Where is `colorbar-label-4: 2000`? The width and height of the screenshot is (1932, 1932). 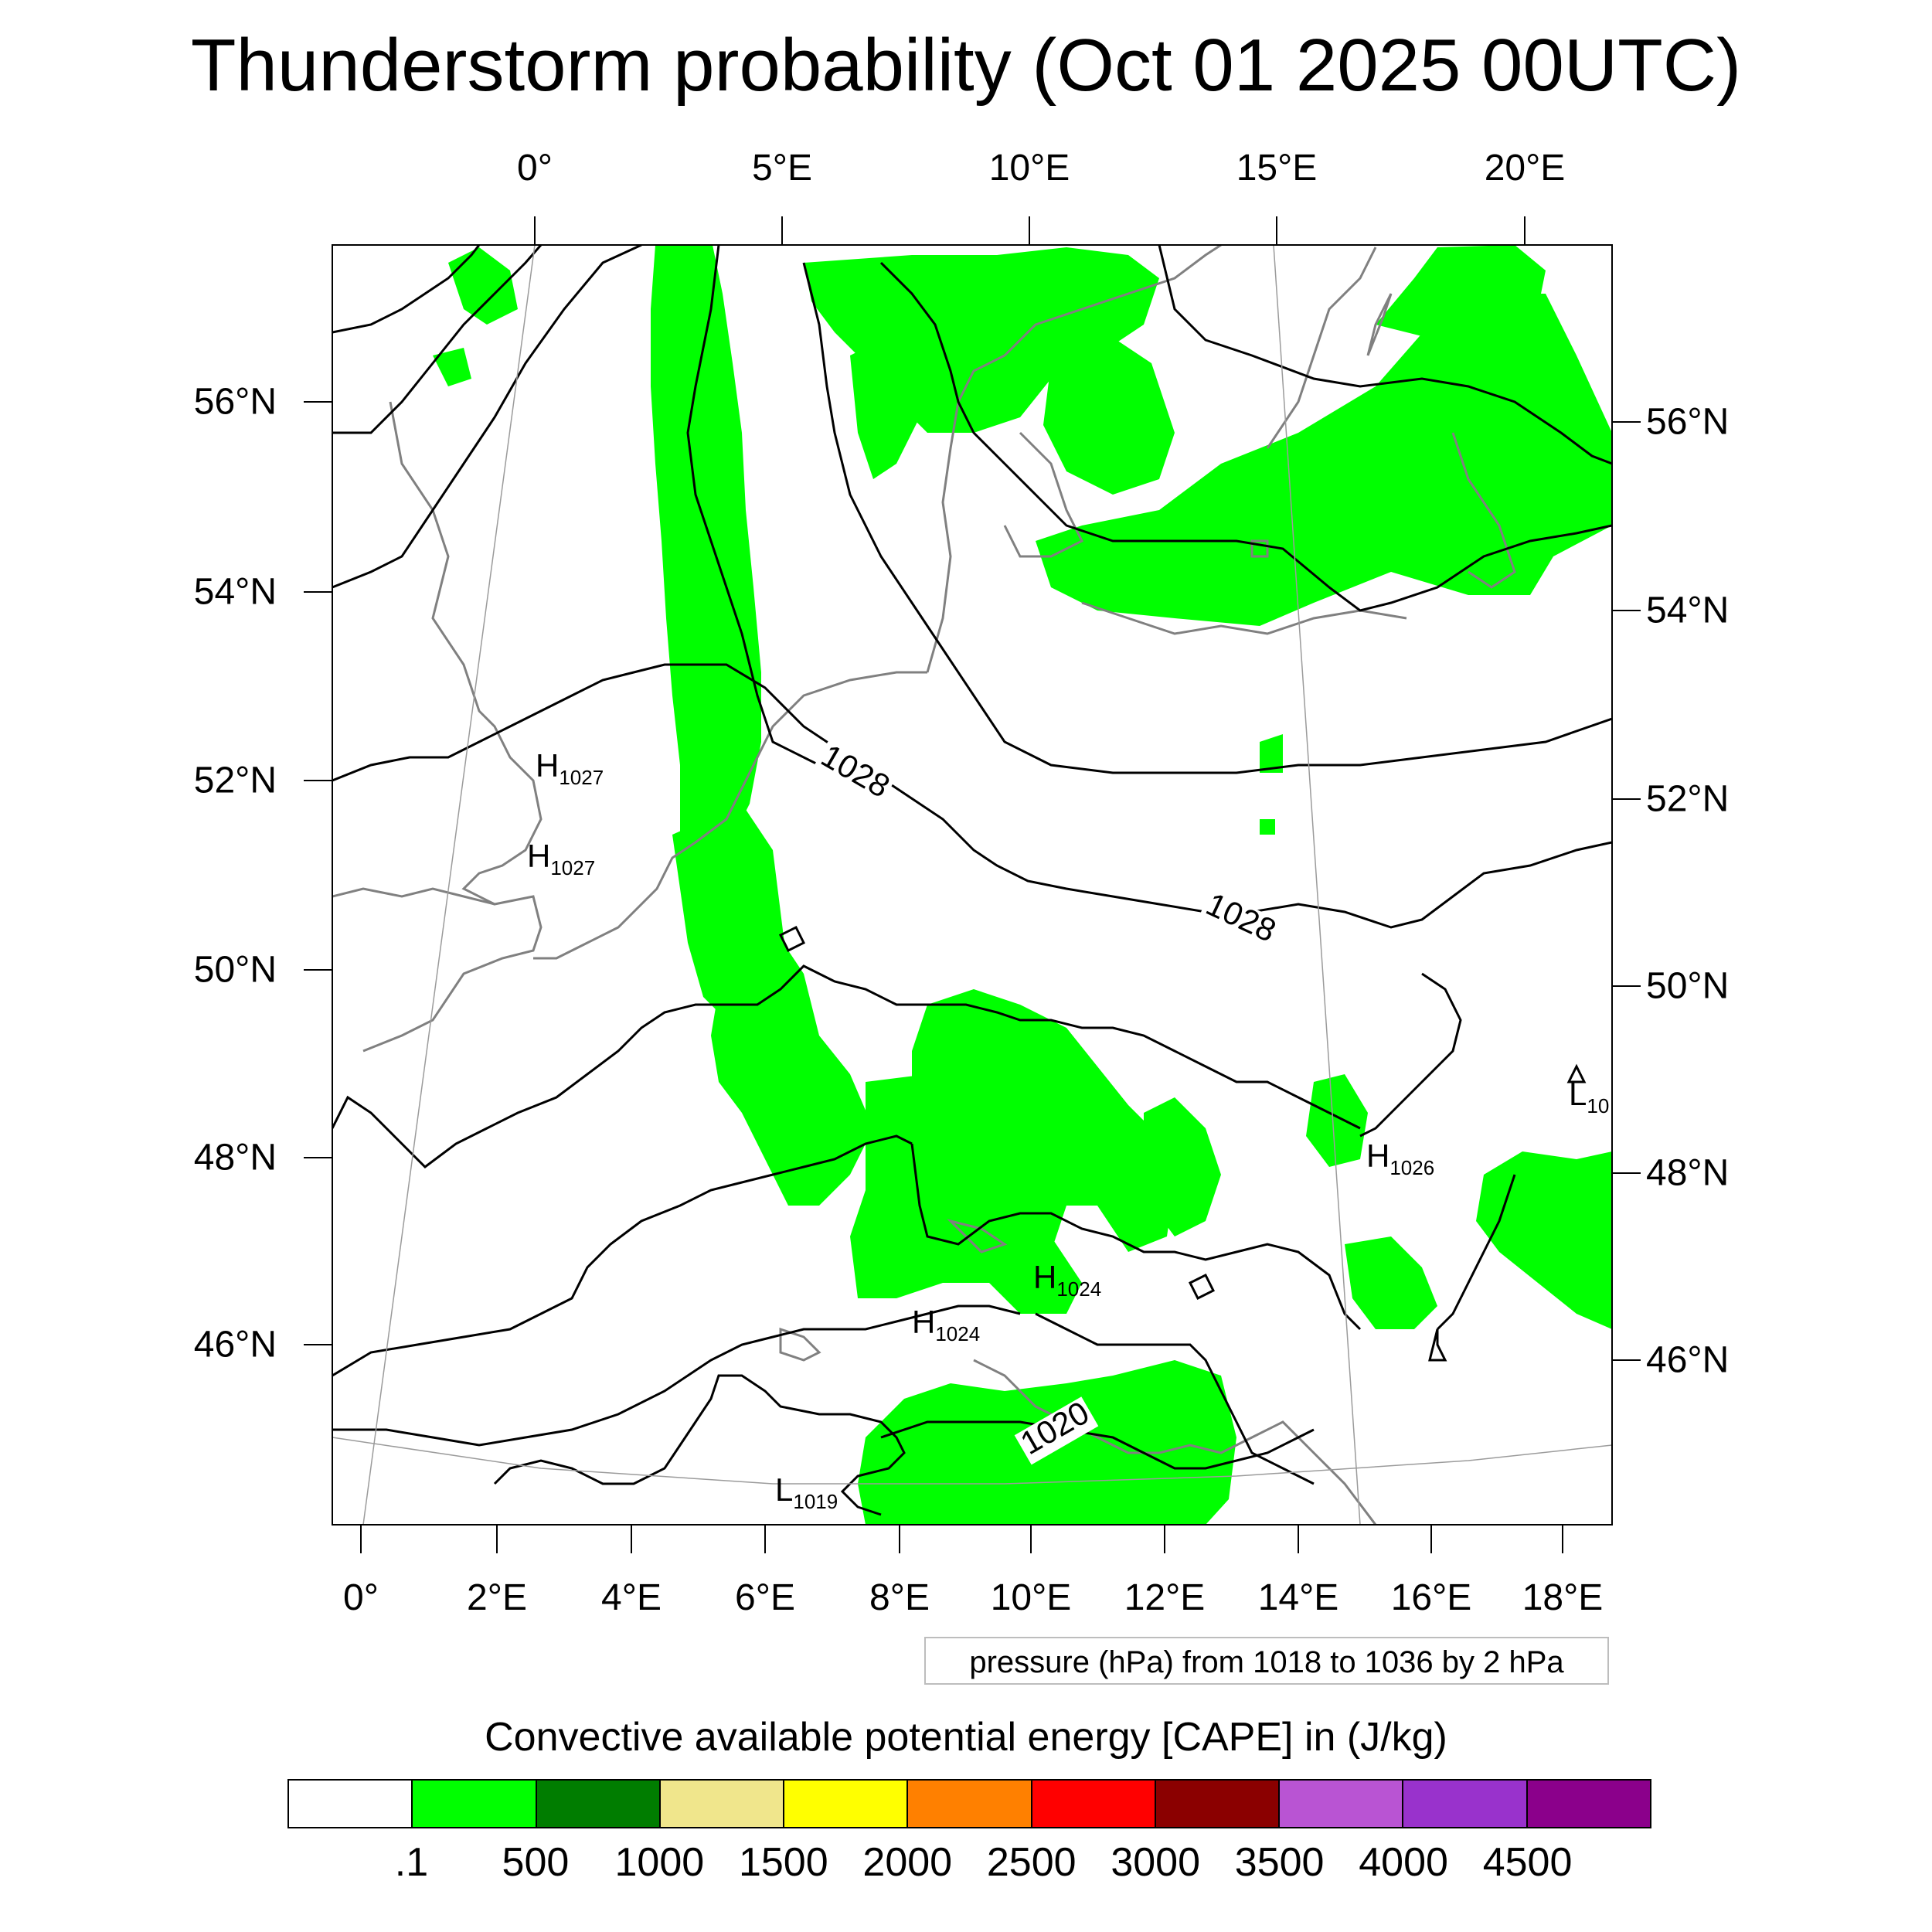
colorbar-label-4: 2000 is located at coordinates (907, 1863).